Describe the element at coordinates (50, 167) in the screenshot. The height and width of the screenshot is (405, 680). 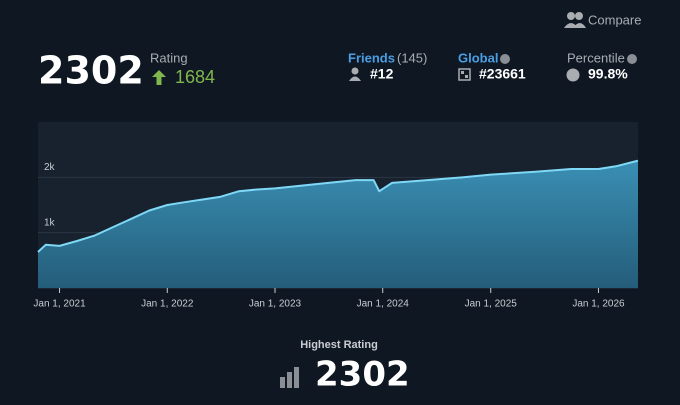
I see `y-tick-label: 2k` at that location.